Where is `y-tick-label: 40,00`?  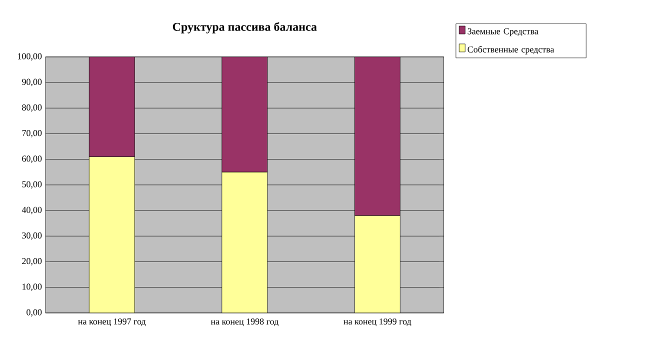
y-tick-label: 40,00 is located at coordinates (32, 210).